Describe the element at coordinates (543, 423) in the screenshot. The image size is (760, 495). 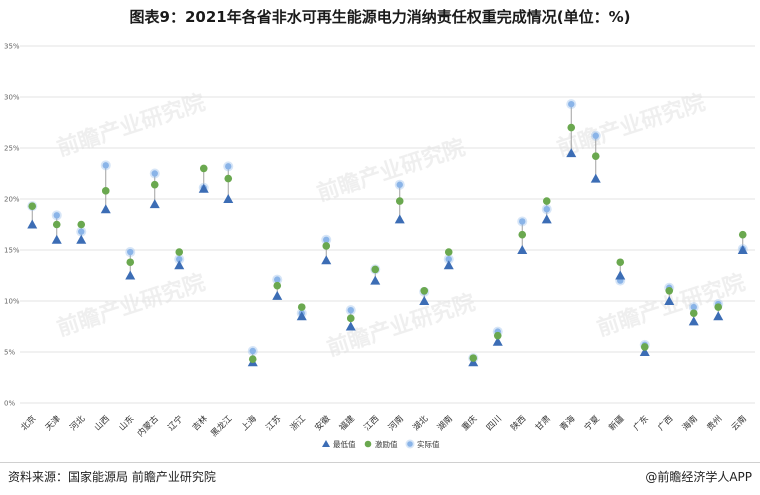
I see `x-label-甘肃: 甘肃` at that location.